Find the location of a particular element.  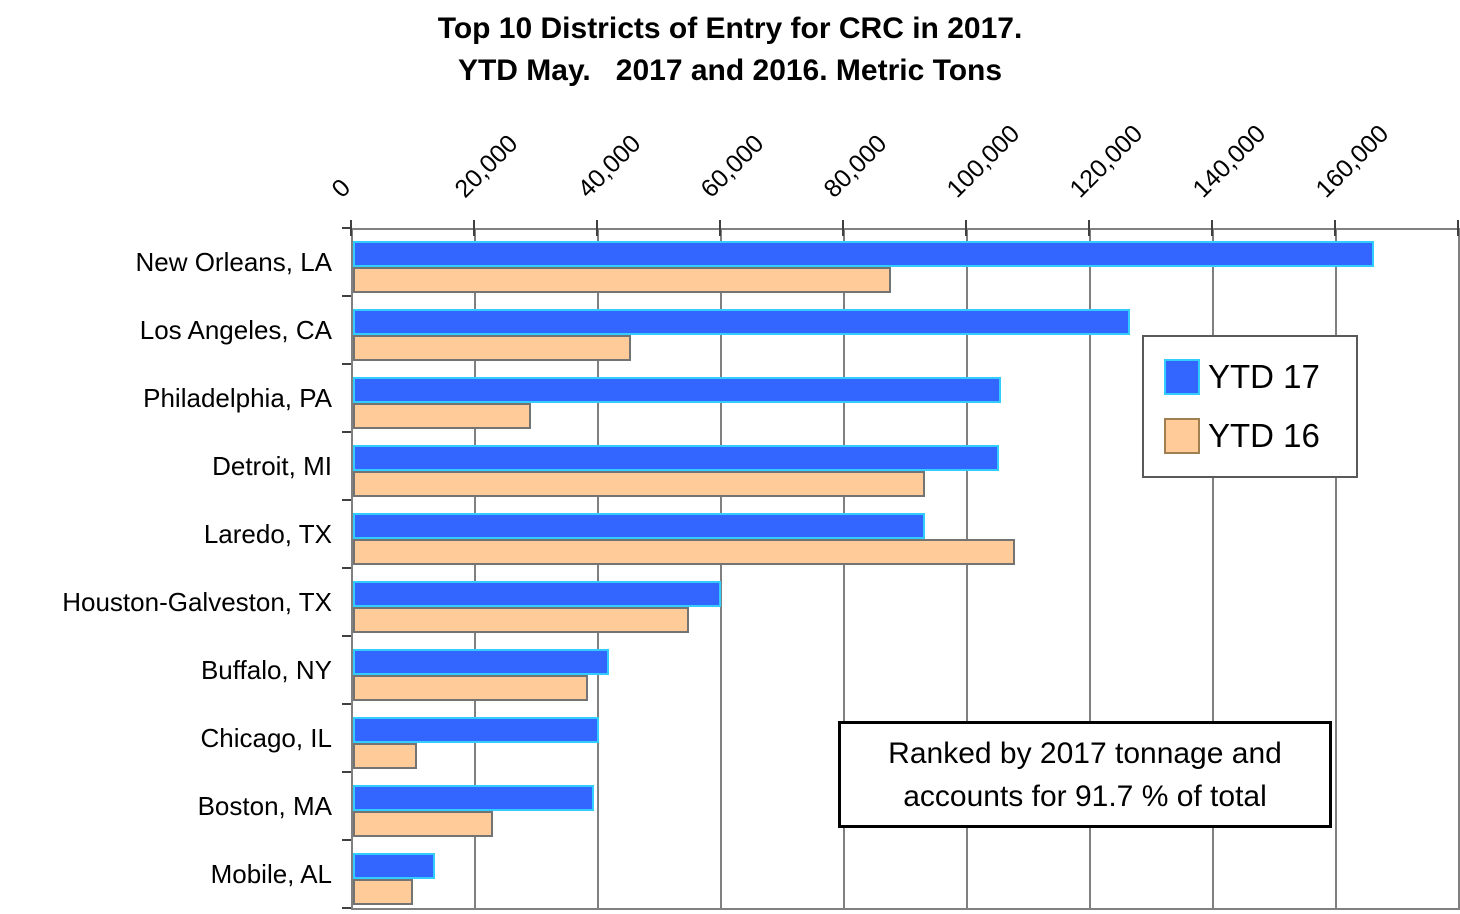

bar-ytd16-row6 is located at coordinates (470, 688).